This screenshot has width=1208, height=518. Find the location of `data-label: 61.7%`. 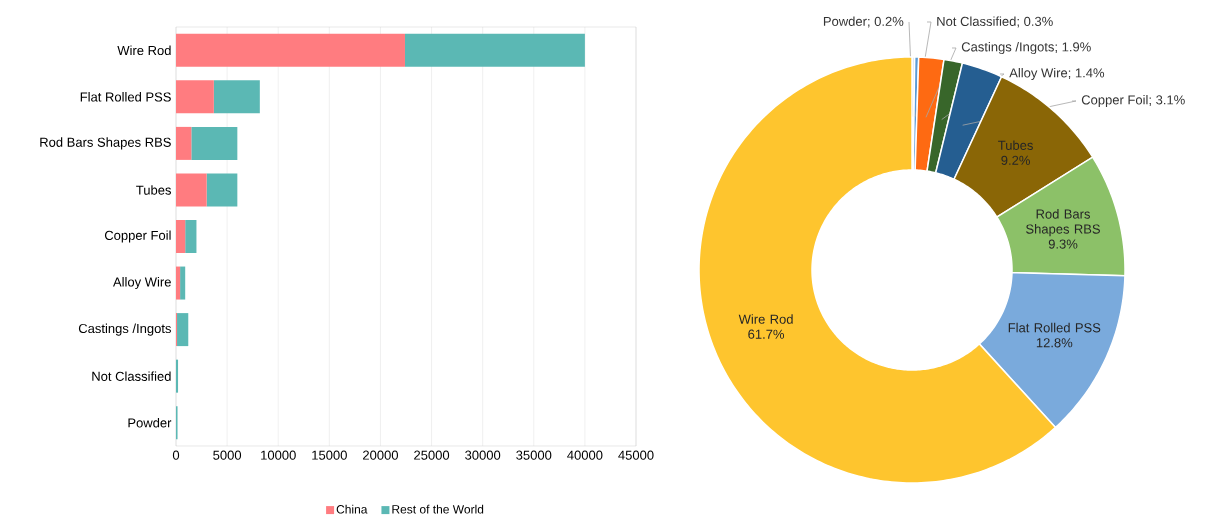

data-label: 61.7% is located at coordinates (766, 334).